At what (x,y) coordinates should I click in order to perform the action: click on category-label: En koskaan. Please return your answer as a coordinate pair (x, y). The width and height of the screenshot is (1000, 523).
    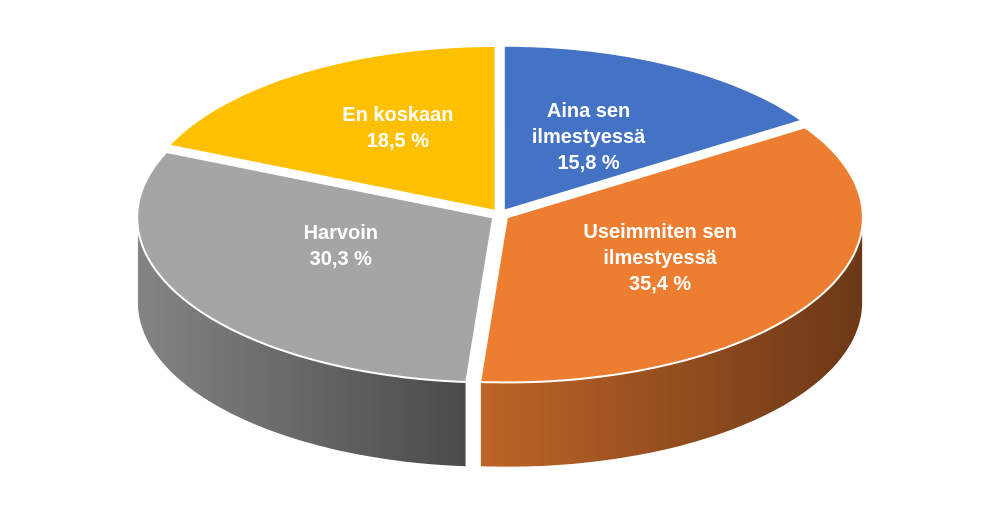
    Looking at the image, I should click on (398, 115).